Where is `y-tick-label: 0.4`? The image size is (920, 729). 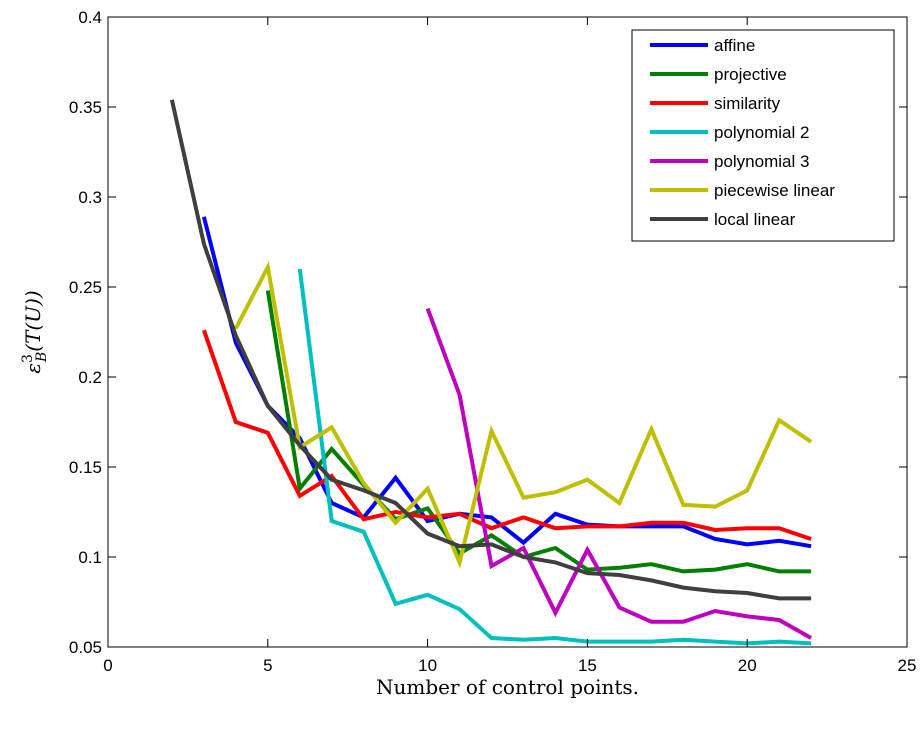 y-tick-label: 0.4 is located at coordinates (90, 17).